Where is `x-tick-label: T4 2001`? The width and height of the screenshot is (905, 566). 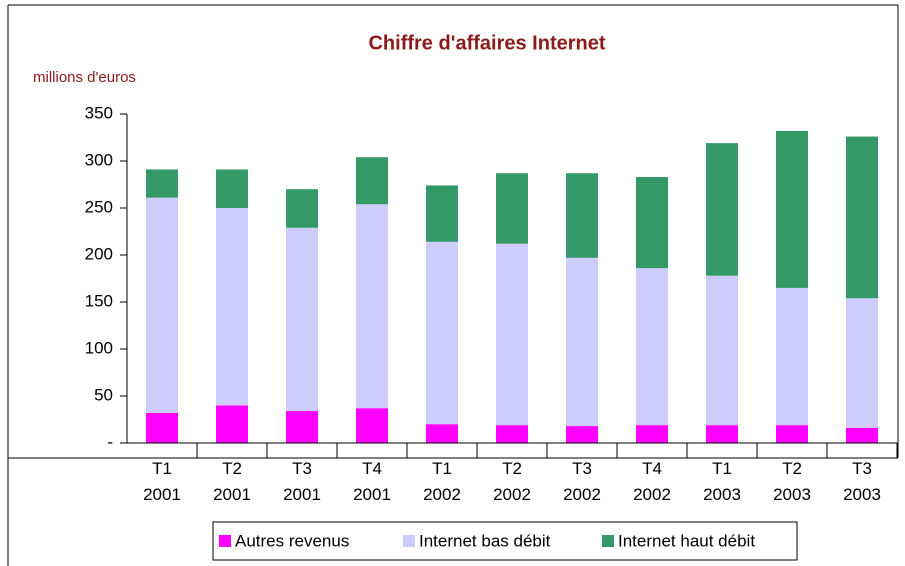 x-tick-label: T4 2001 is located at coordinates (372, 481).